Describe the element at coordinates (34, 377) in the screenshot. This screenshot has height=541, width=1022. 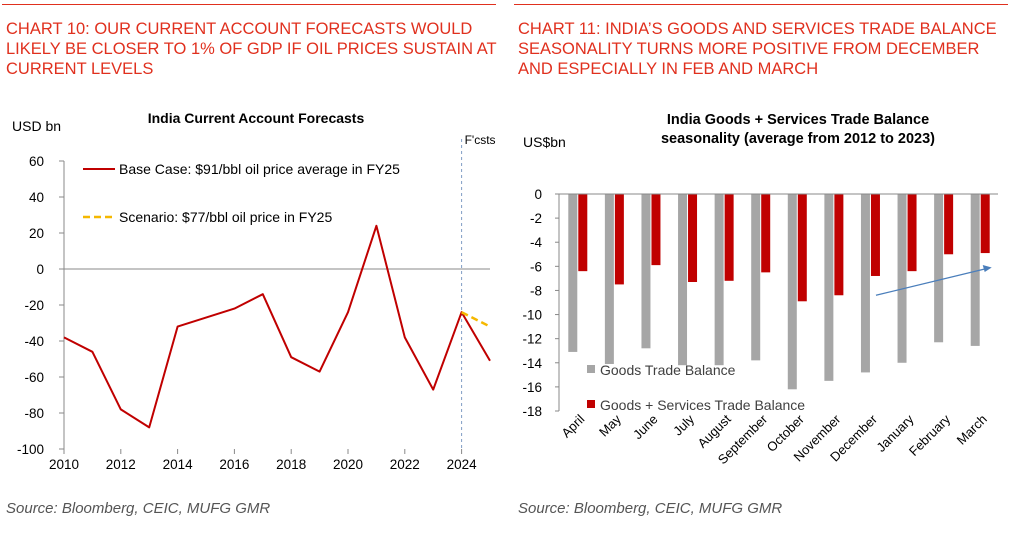
I see `y-tick-label: -60` at that location.